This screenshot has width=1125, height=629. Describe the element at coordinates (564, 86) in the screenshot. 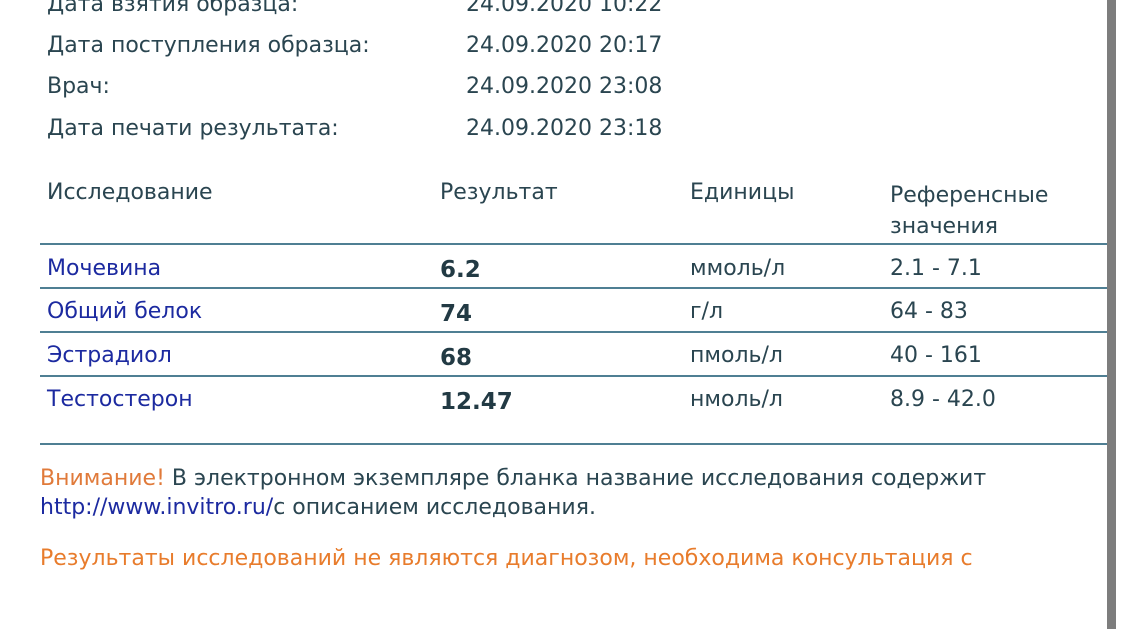

I see `info-value-doctor: 24.09.2020 23:08` at that location.